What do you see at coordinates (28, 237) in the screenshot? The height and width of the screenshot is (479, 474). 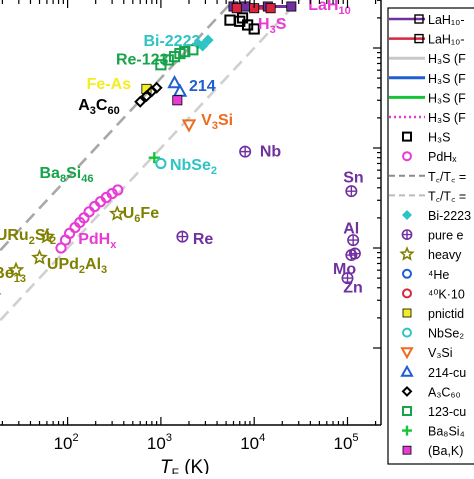 I see `annotation-label-16: URu2Si2` at bounding box center [28, 237].